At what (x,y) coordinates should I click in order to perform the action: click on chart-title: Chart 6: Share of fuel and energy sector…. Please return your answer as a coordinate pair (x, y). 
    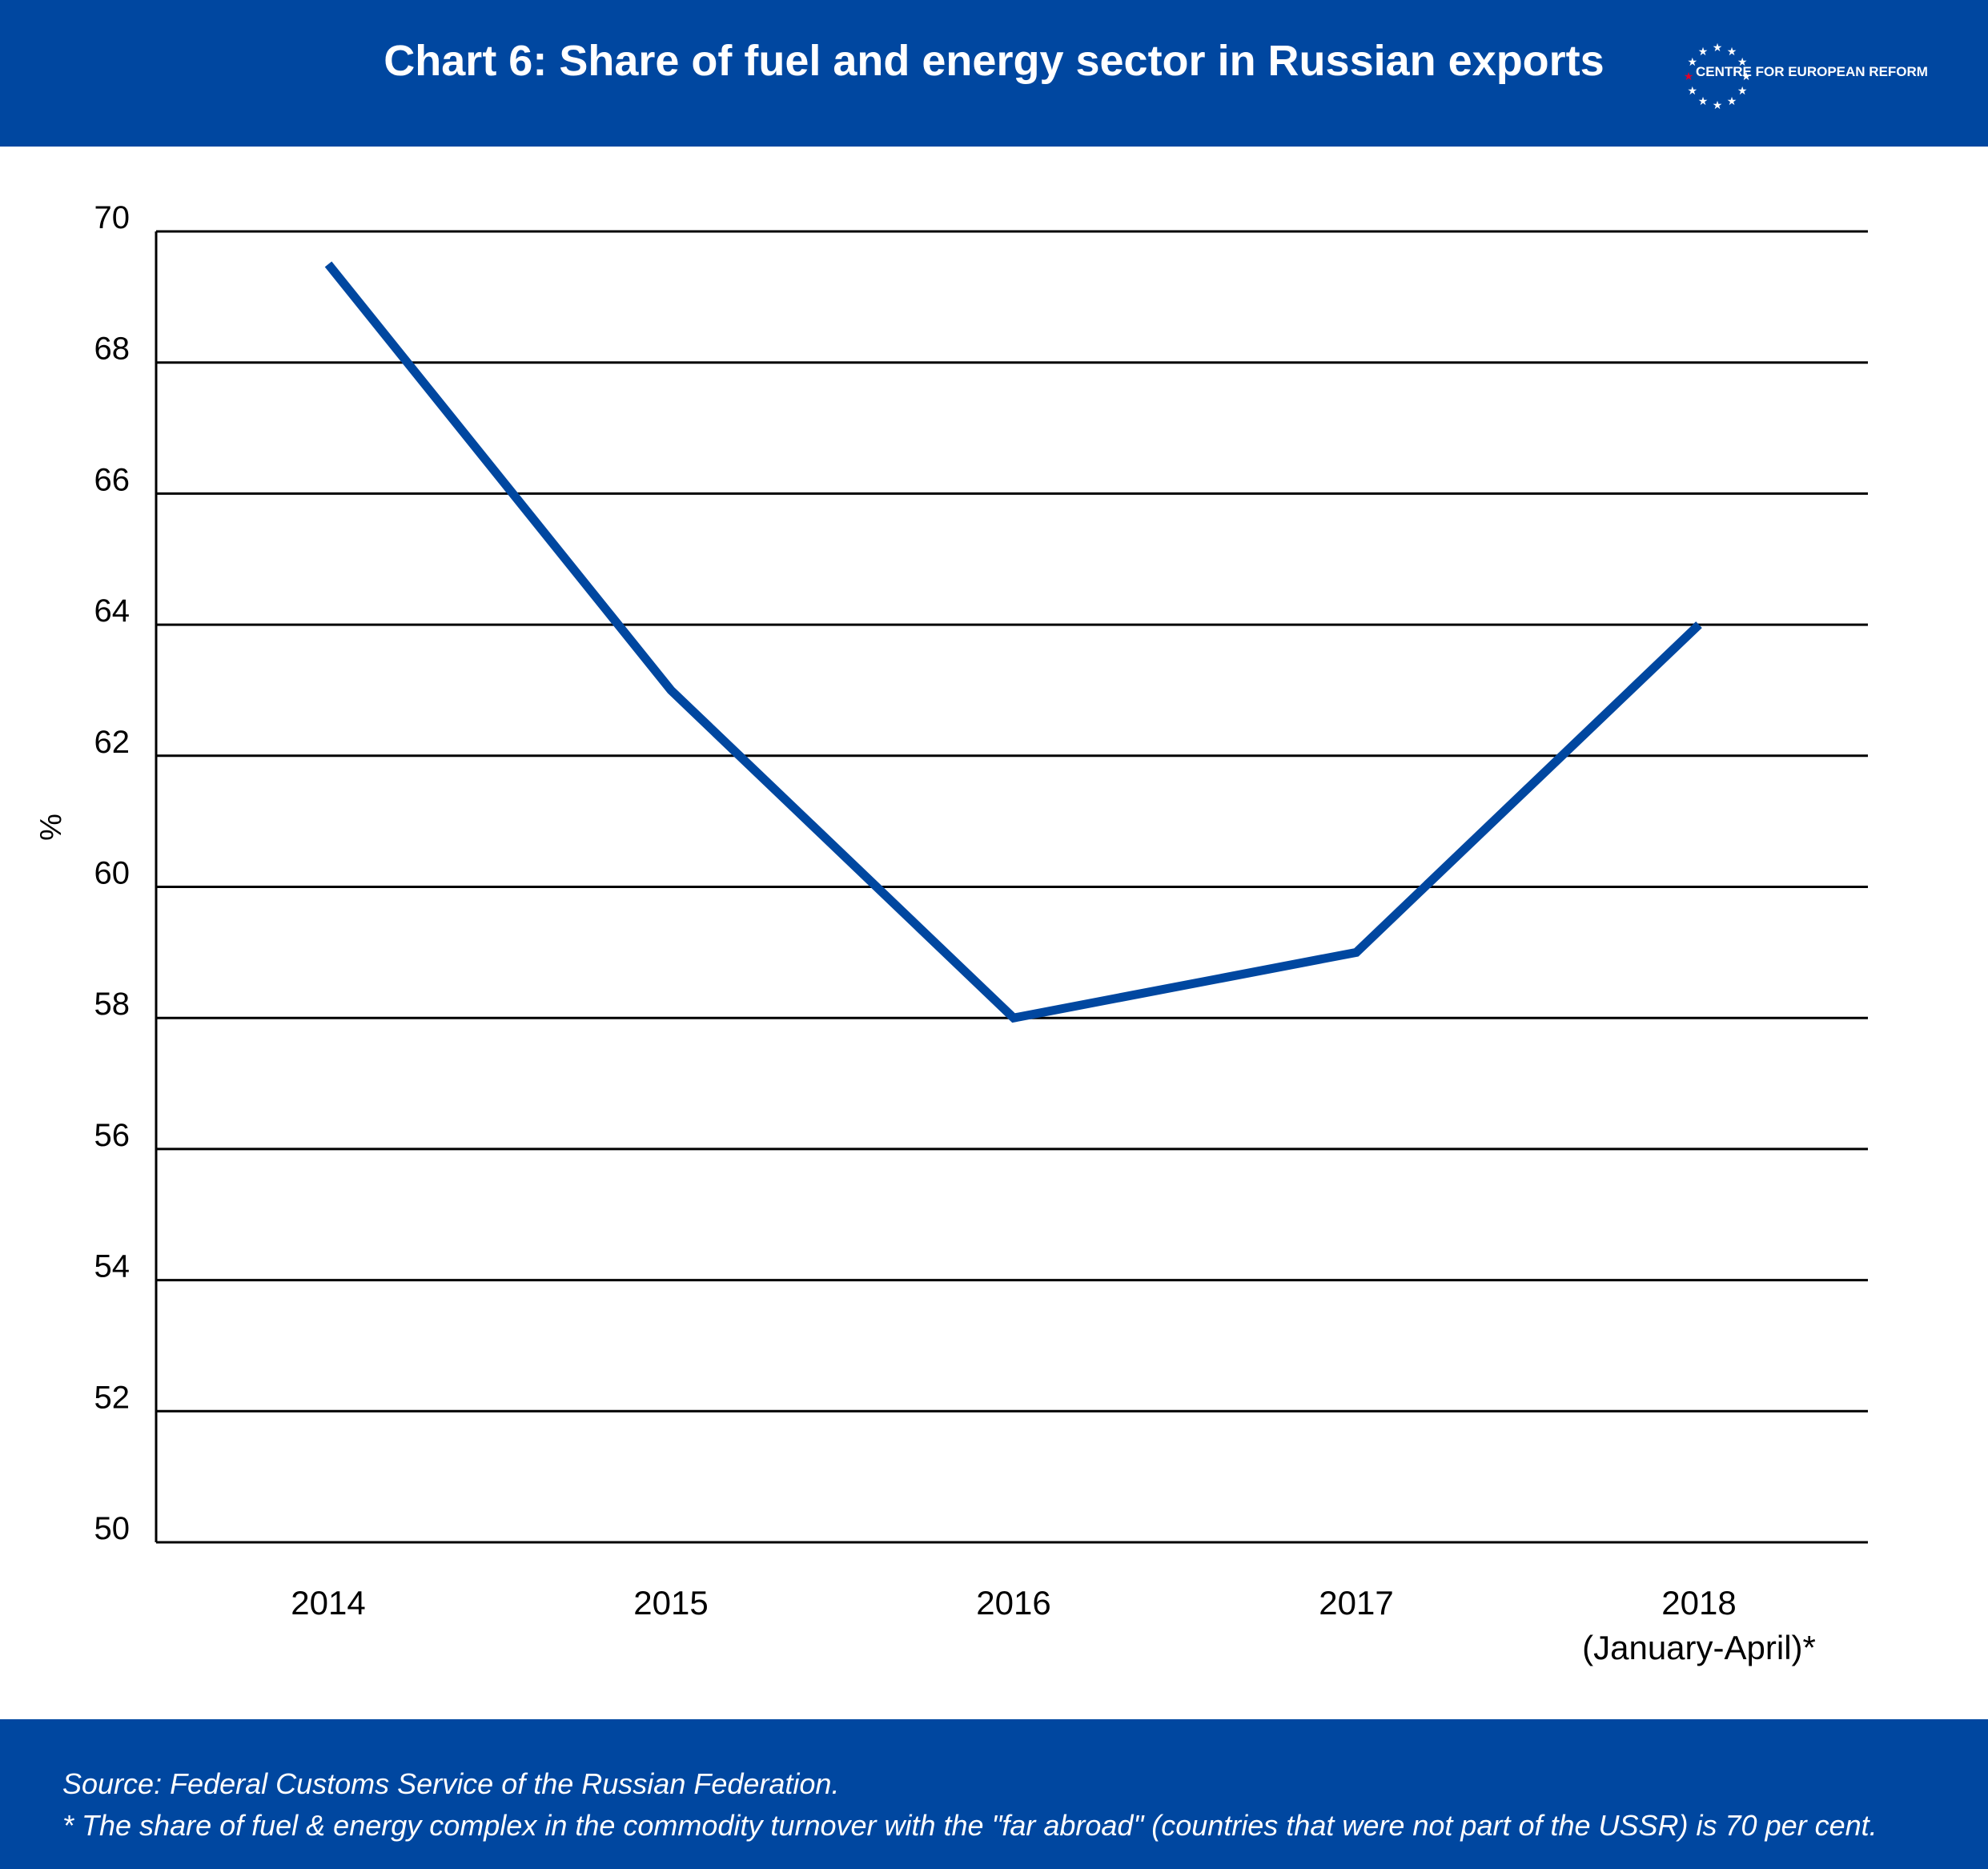
    Looking at the image, I should click on (994, 61).